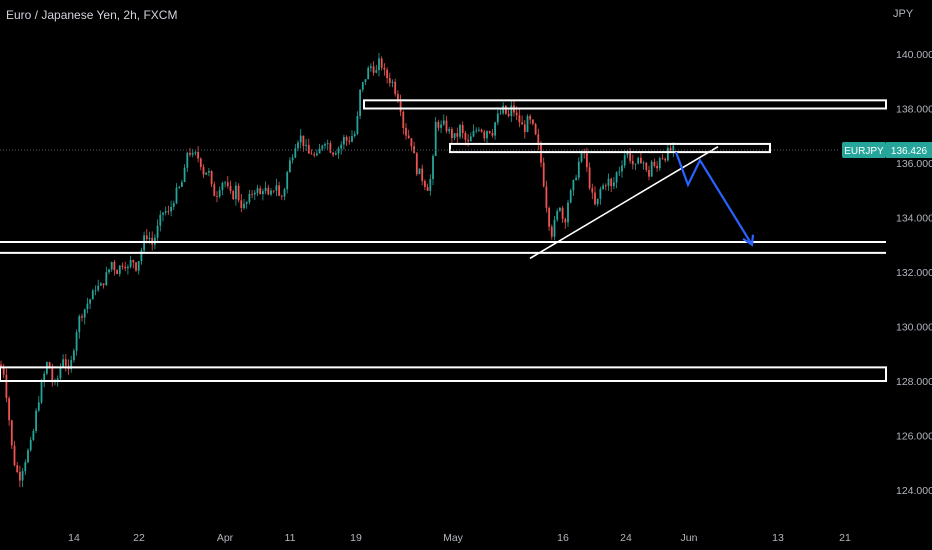 The width and height of the screenshot is (932, 550). Describe the element at coordinates (290, 538) in the screenshot. I see `x-tick-label: 11` at that location.